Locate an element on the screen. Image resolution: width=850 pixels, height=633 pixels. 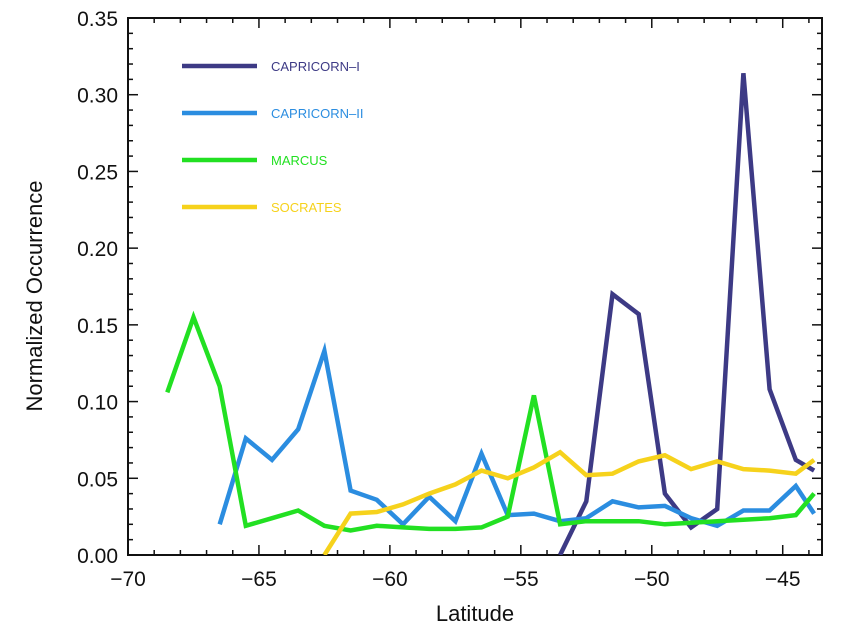
x-axis-title: Latitude is located at coordinates (475, 613).